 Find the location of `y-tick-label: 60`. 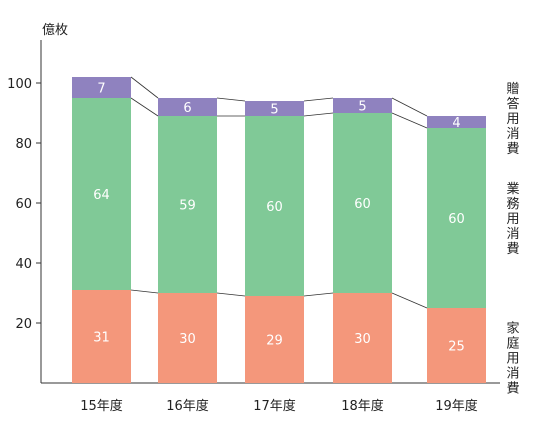

y-tick-label: 60 is located at coordinates (23, 204).